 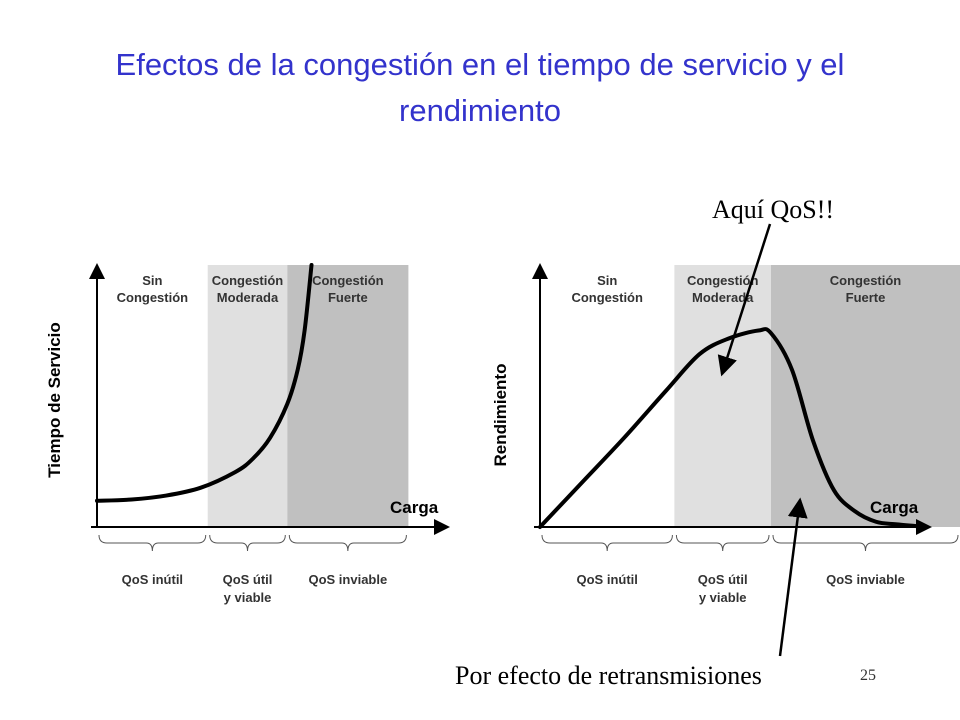 What do you see at coordinates (868, 675) in the screenshot?
I see `page-number: 25` at bounding box center [868, 675].